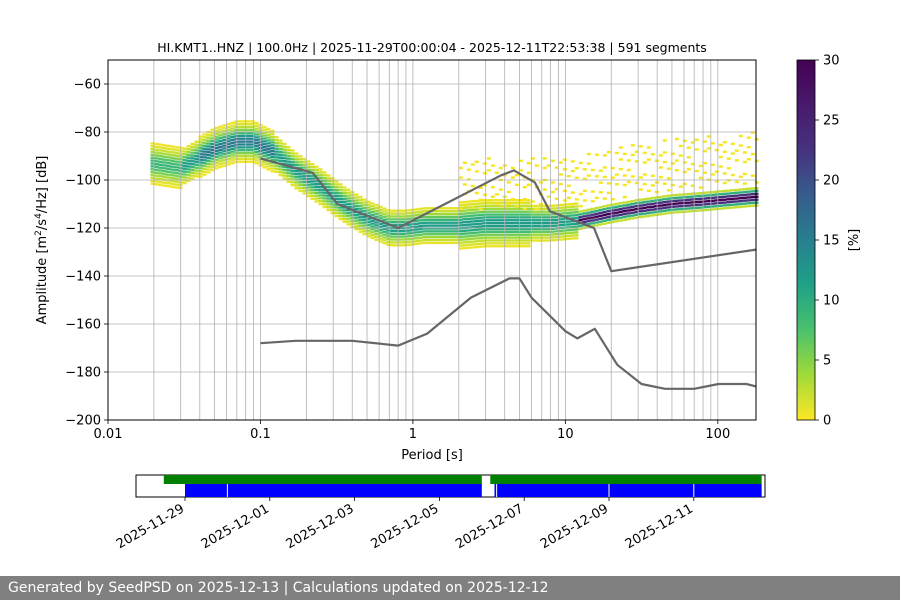 Image resolution: width=900 pixels, height=600 pixels. Describe the element at coordinates (87, 85) in the screenshot. I see `y-tick-label: −60` at that location.